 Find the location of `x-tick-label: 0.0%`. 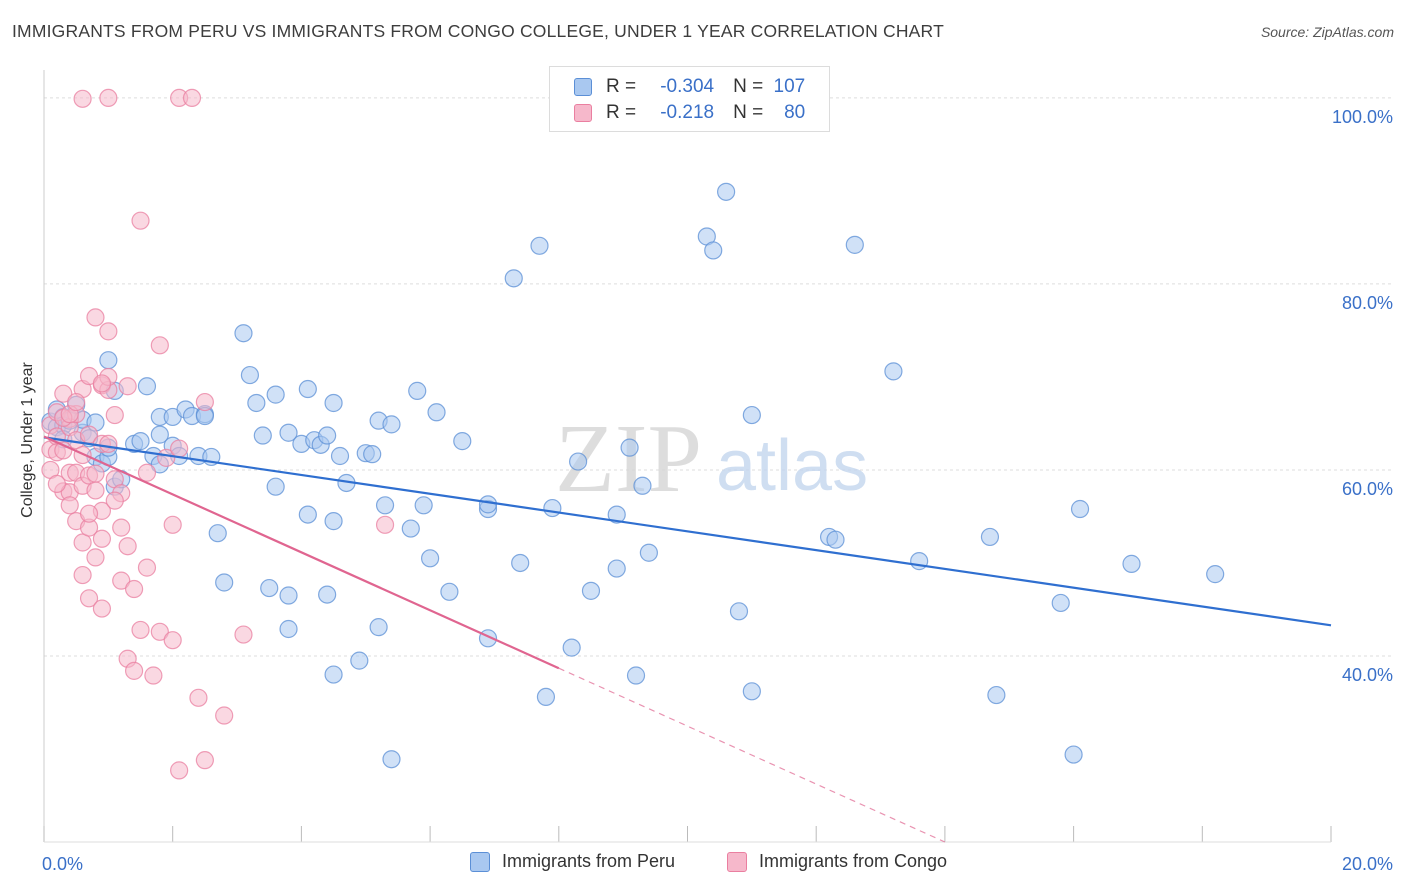

x-tick-label: 0.0% is located at coordinates (62, 864).